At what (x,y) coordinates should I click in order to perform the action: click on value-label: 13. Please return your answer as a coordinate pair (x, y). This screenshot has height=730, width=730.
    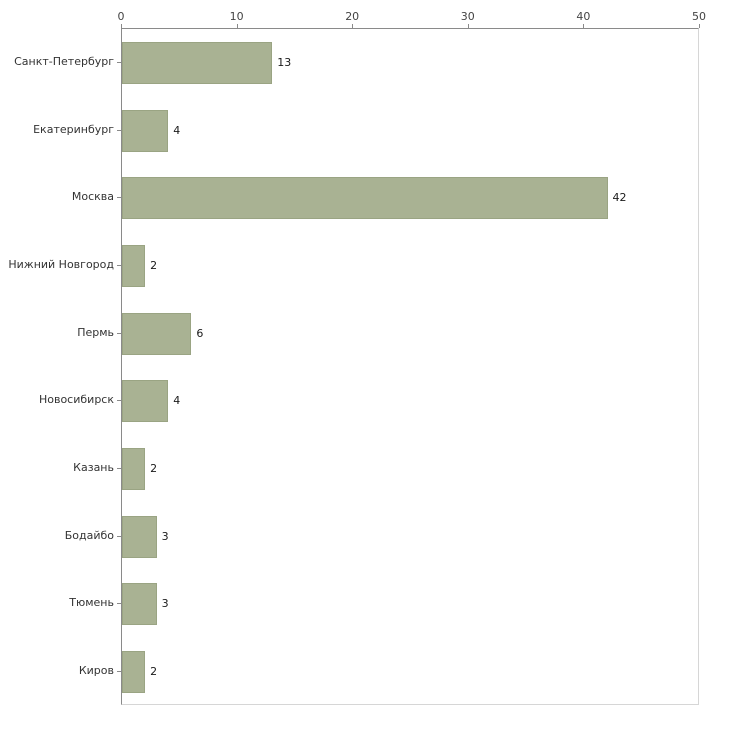
    Looking at the image, I should click on (284, 62).